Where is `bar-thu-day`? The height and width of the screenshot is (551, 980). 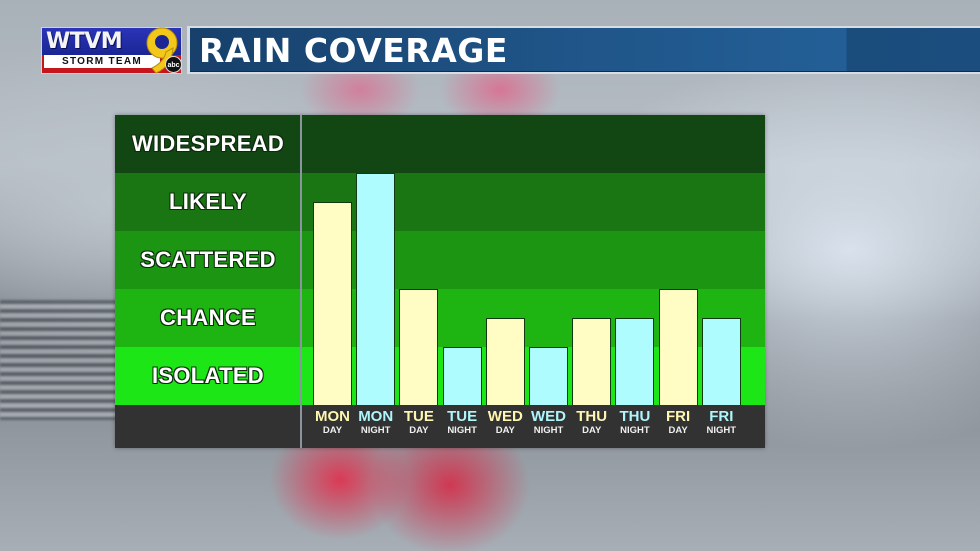
bar-thu-day is located at coordinates (592, 361).